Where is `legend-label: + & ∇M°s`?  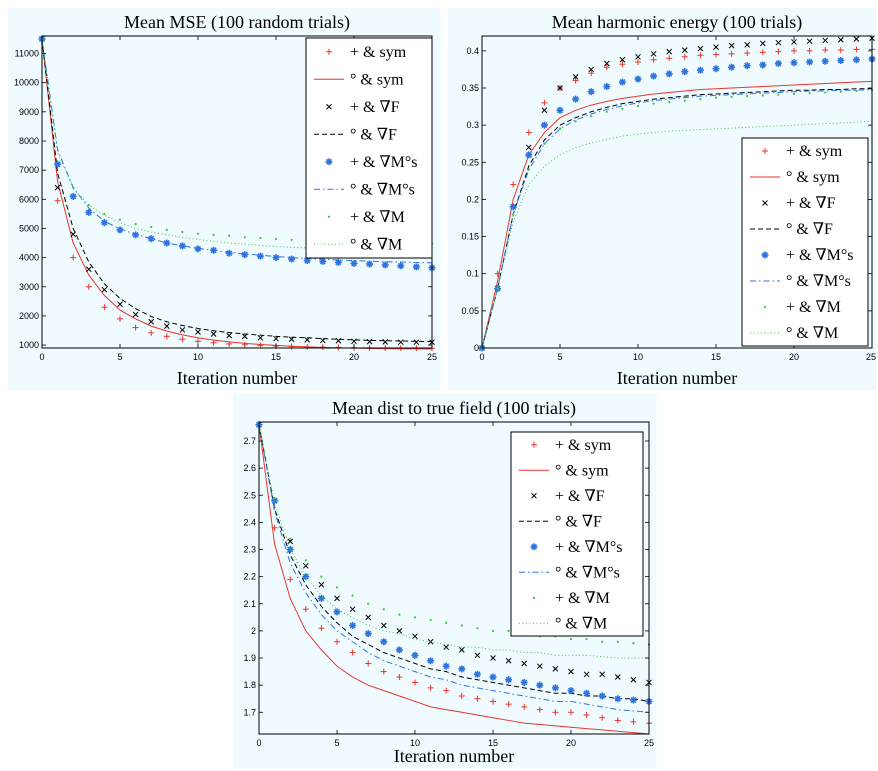 legend-label: + & ∇M°s is located at coordinates (384, 162).